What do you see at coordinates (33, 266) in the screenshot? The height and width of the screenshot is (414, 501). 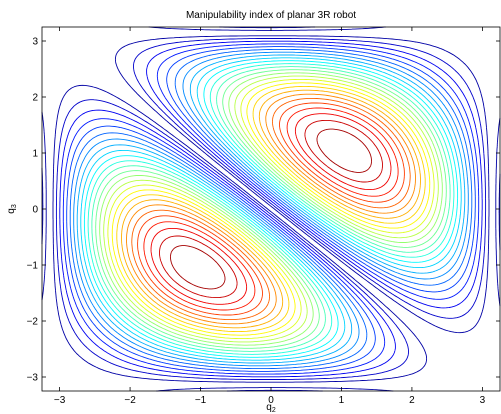 I see `y-tick-label: −1` at bounding box center [33, 266].